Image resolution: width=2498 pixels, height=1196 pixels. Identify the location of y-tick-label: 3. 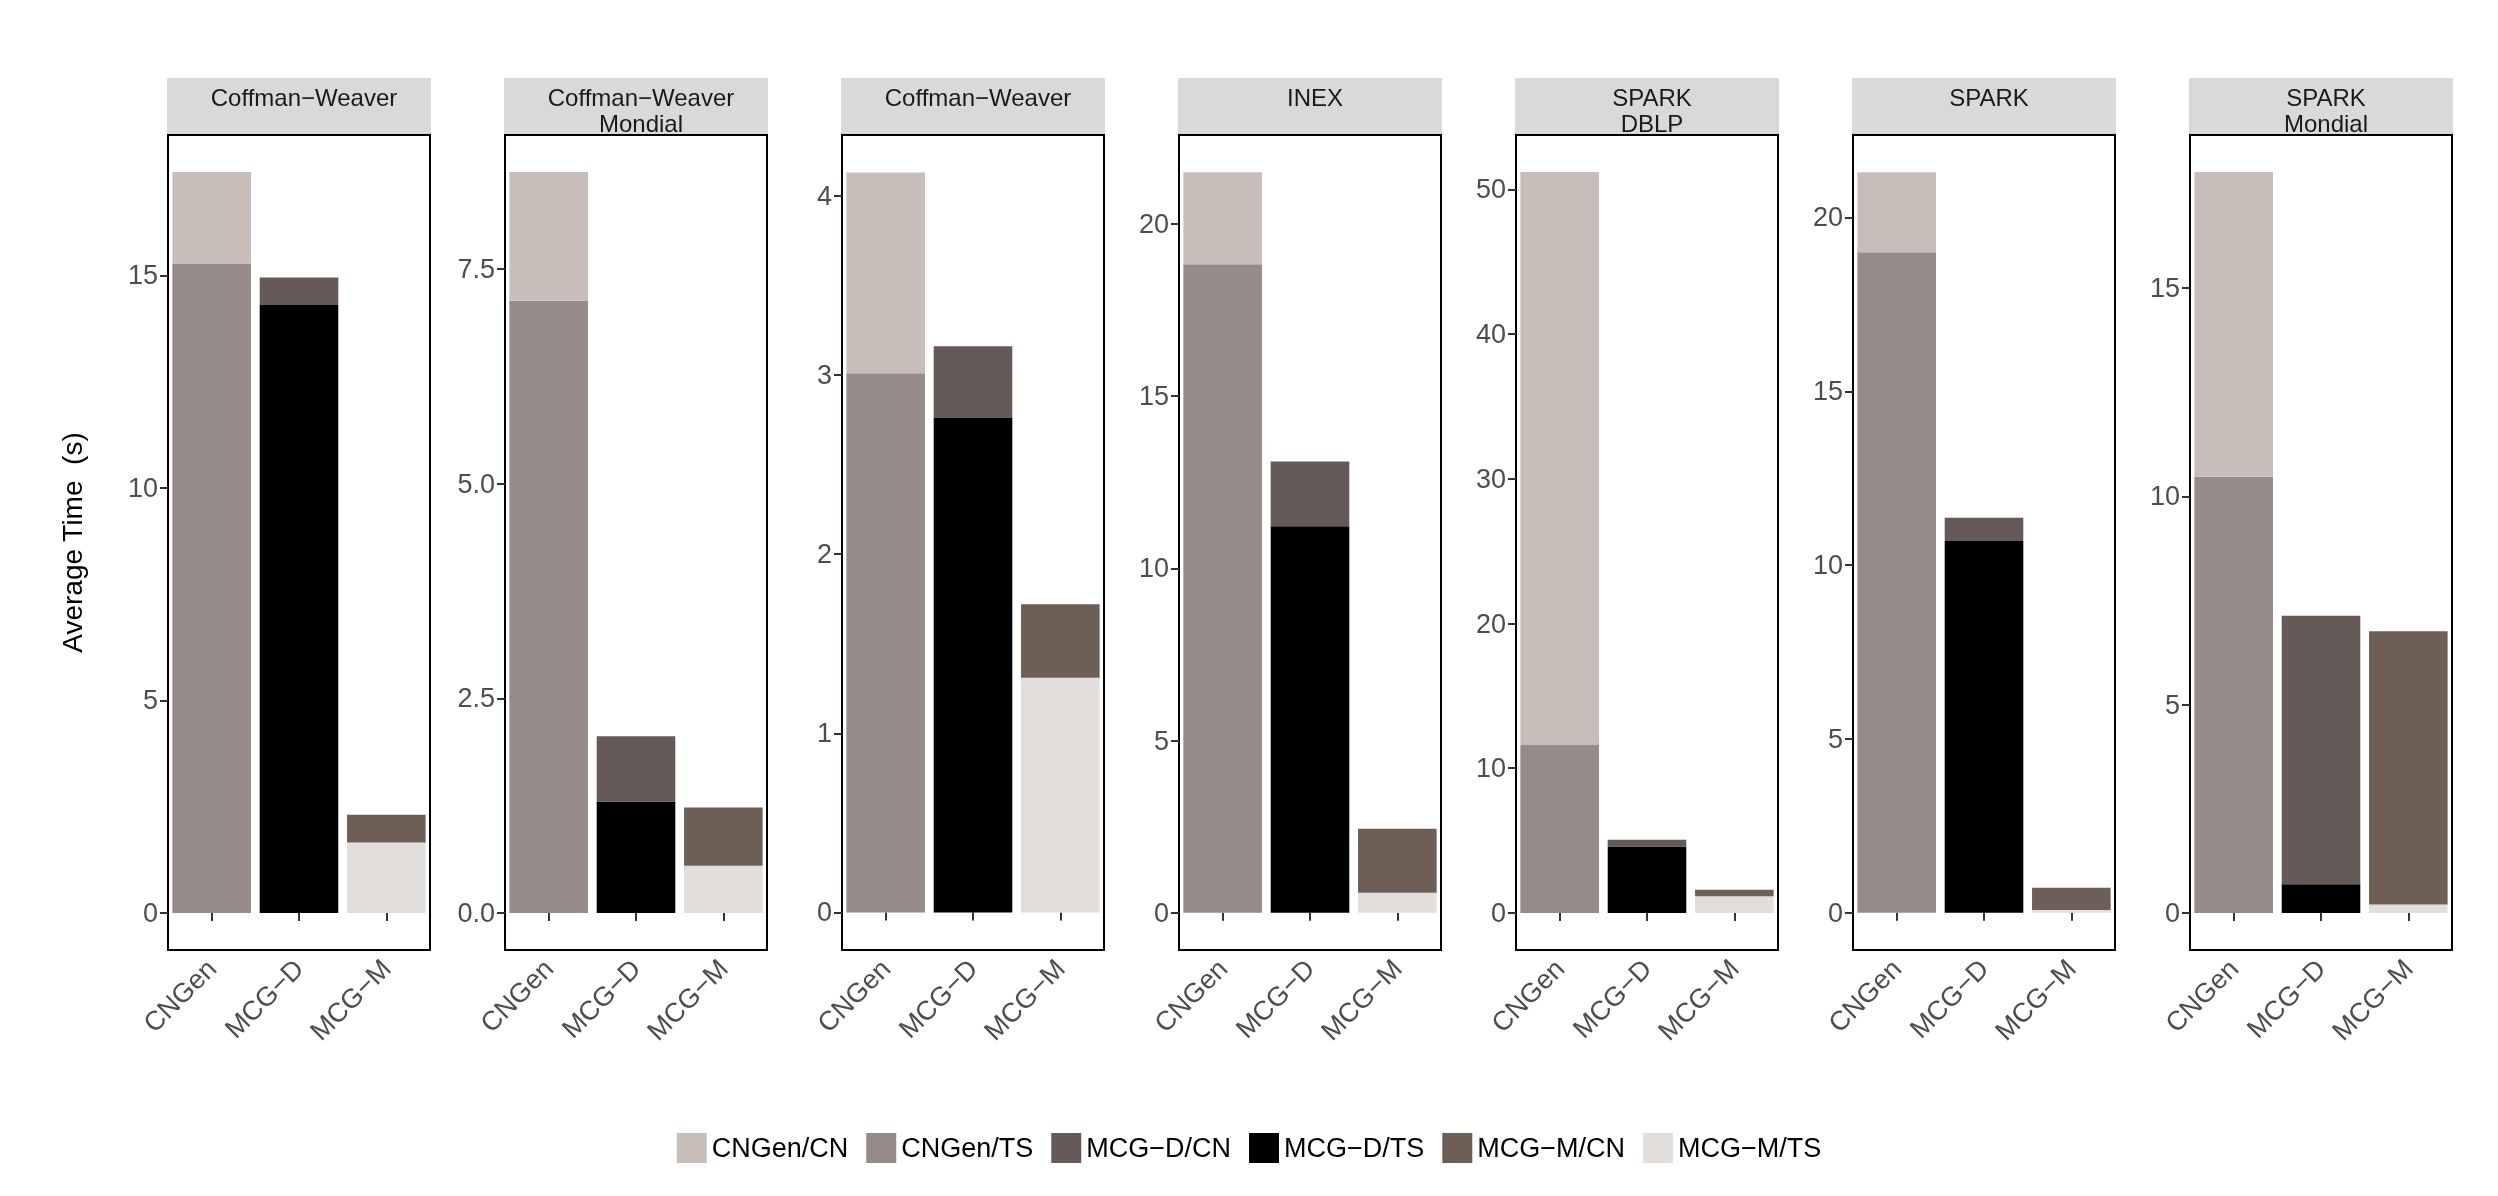
(824, 375).